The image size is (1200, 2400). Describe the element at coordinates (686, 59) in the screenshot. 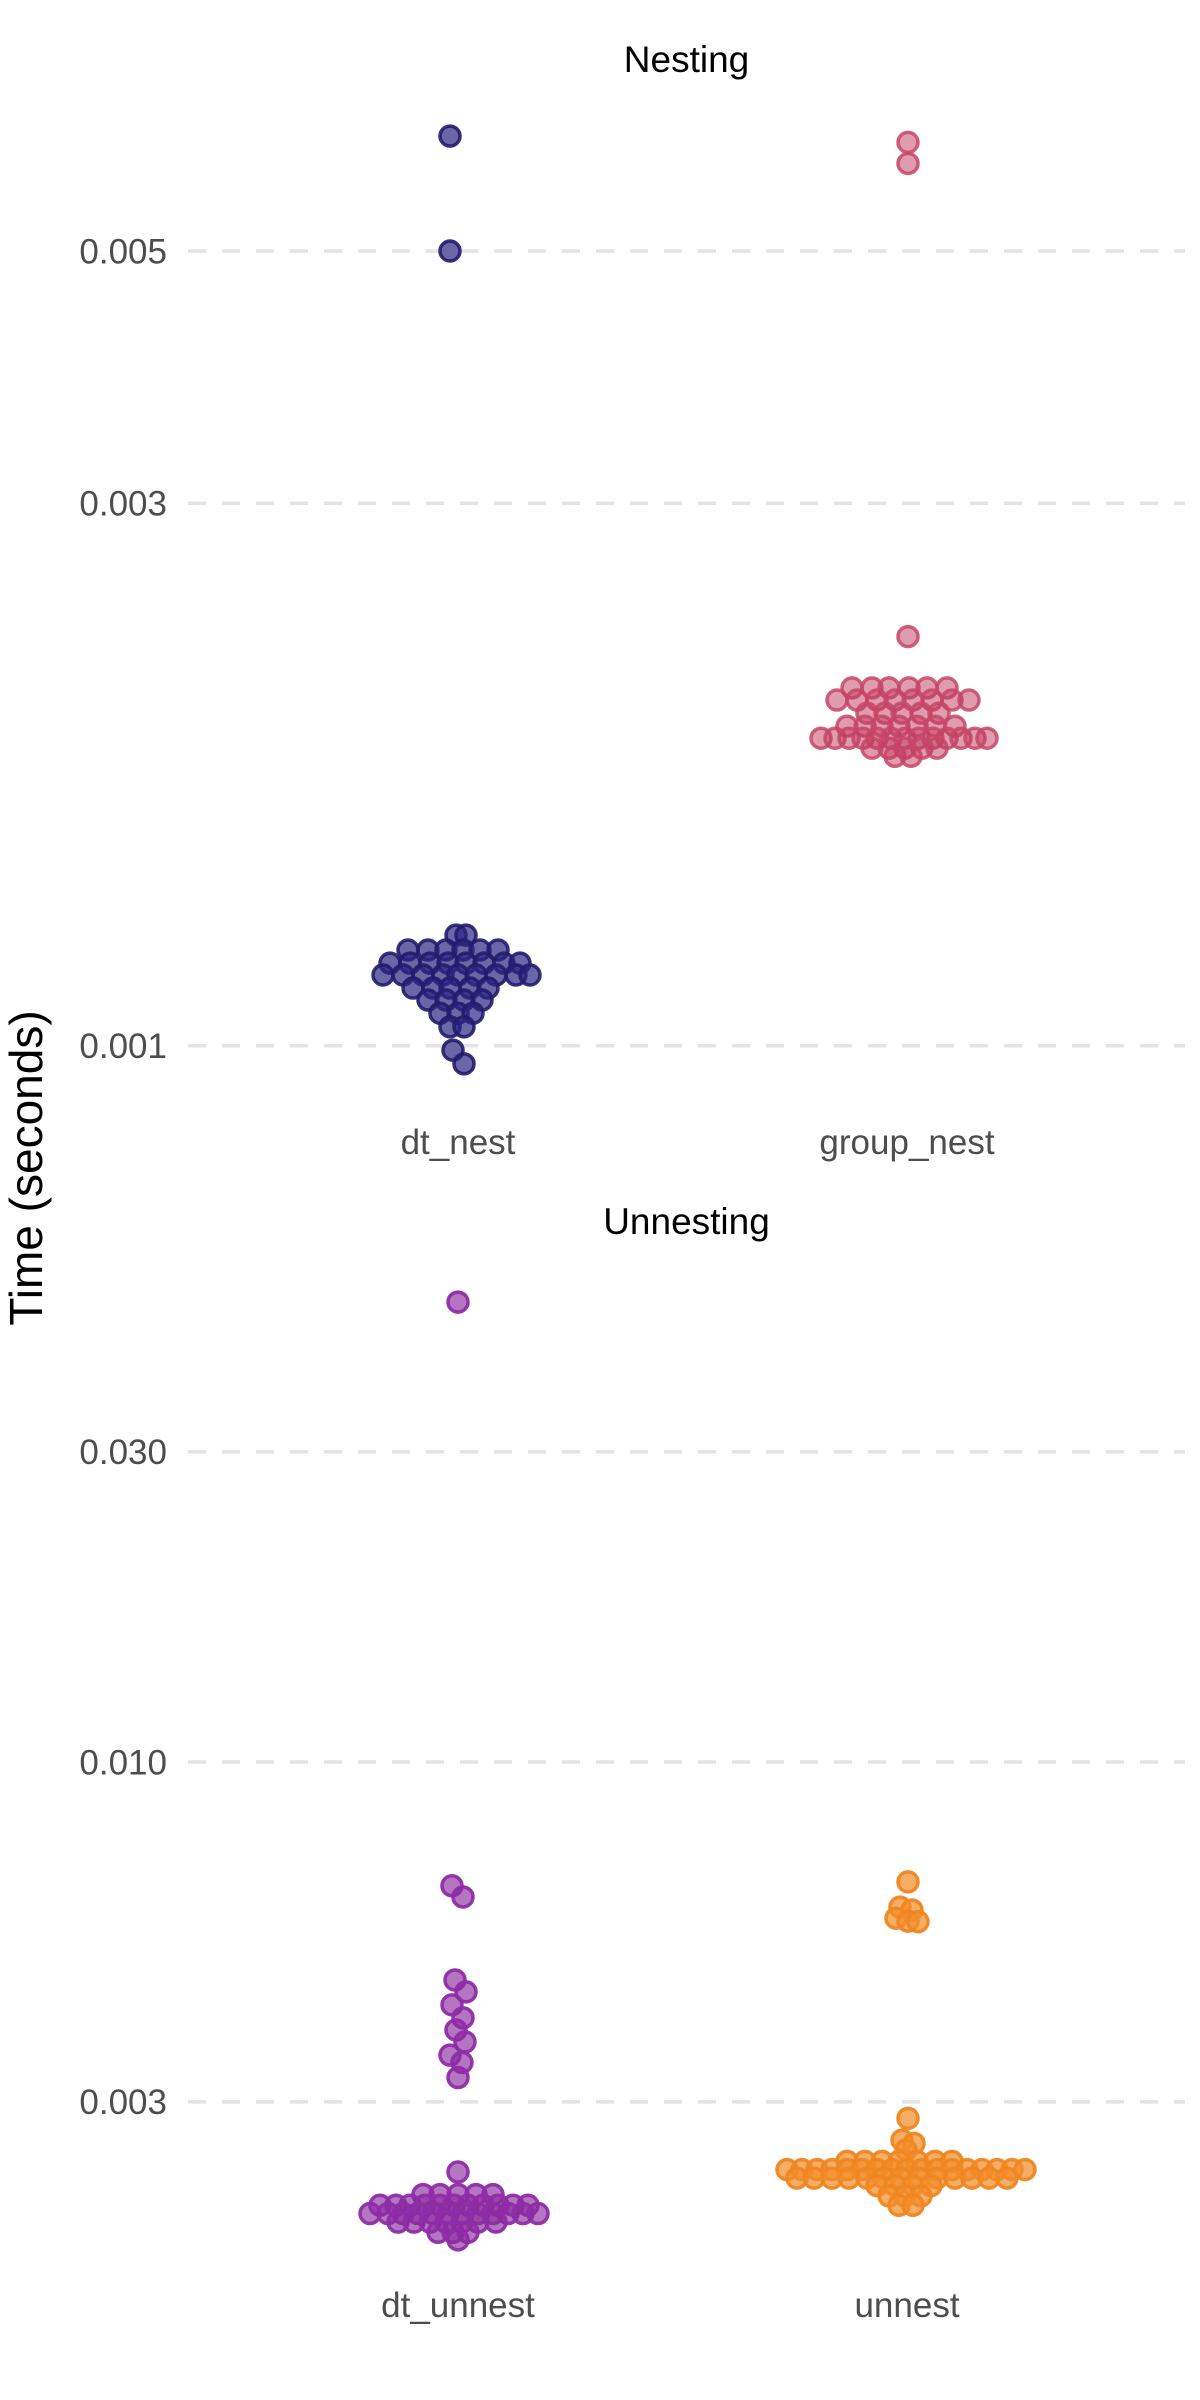

I see `facet-title-nesting: Nesting` at that location.